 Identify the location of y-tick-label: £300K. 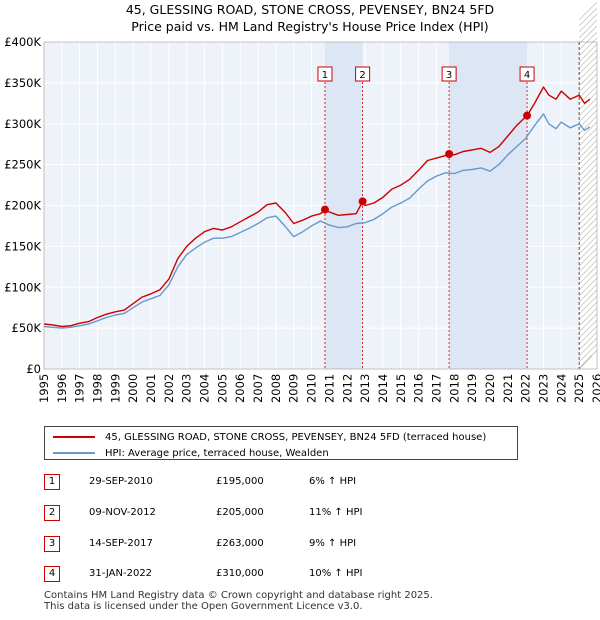
(22, 124).